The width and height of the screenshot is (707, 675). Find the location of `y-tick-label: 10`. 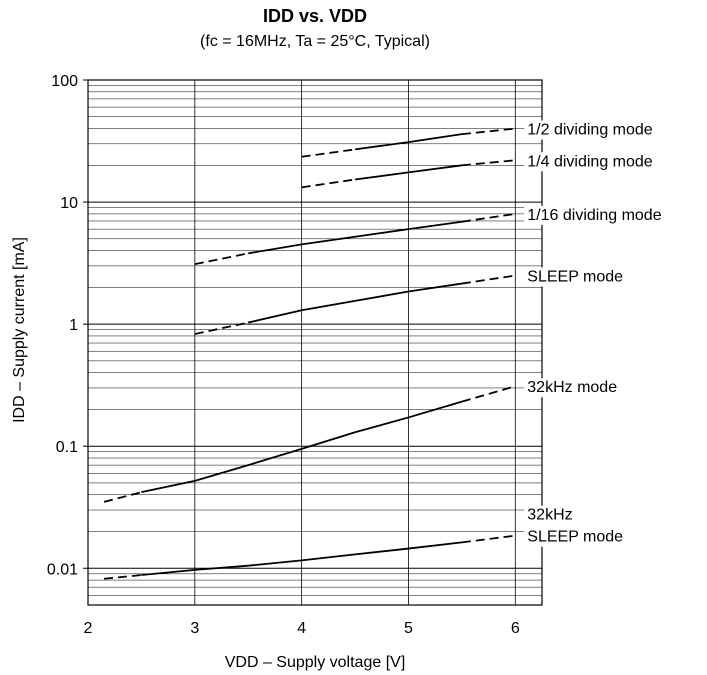

y-tick-label: 10 is located at coordinates (69, 203).